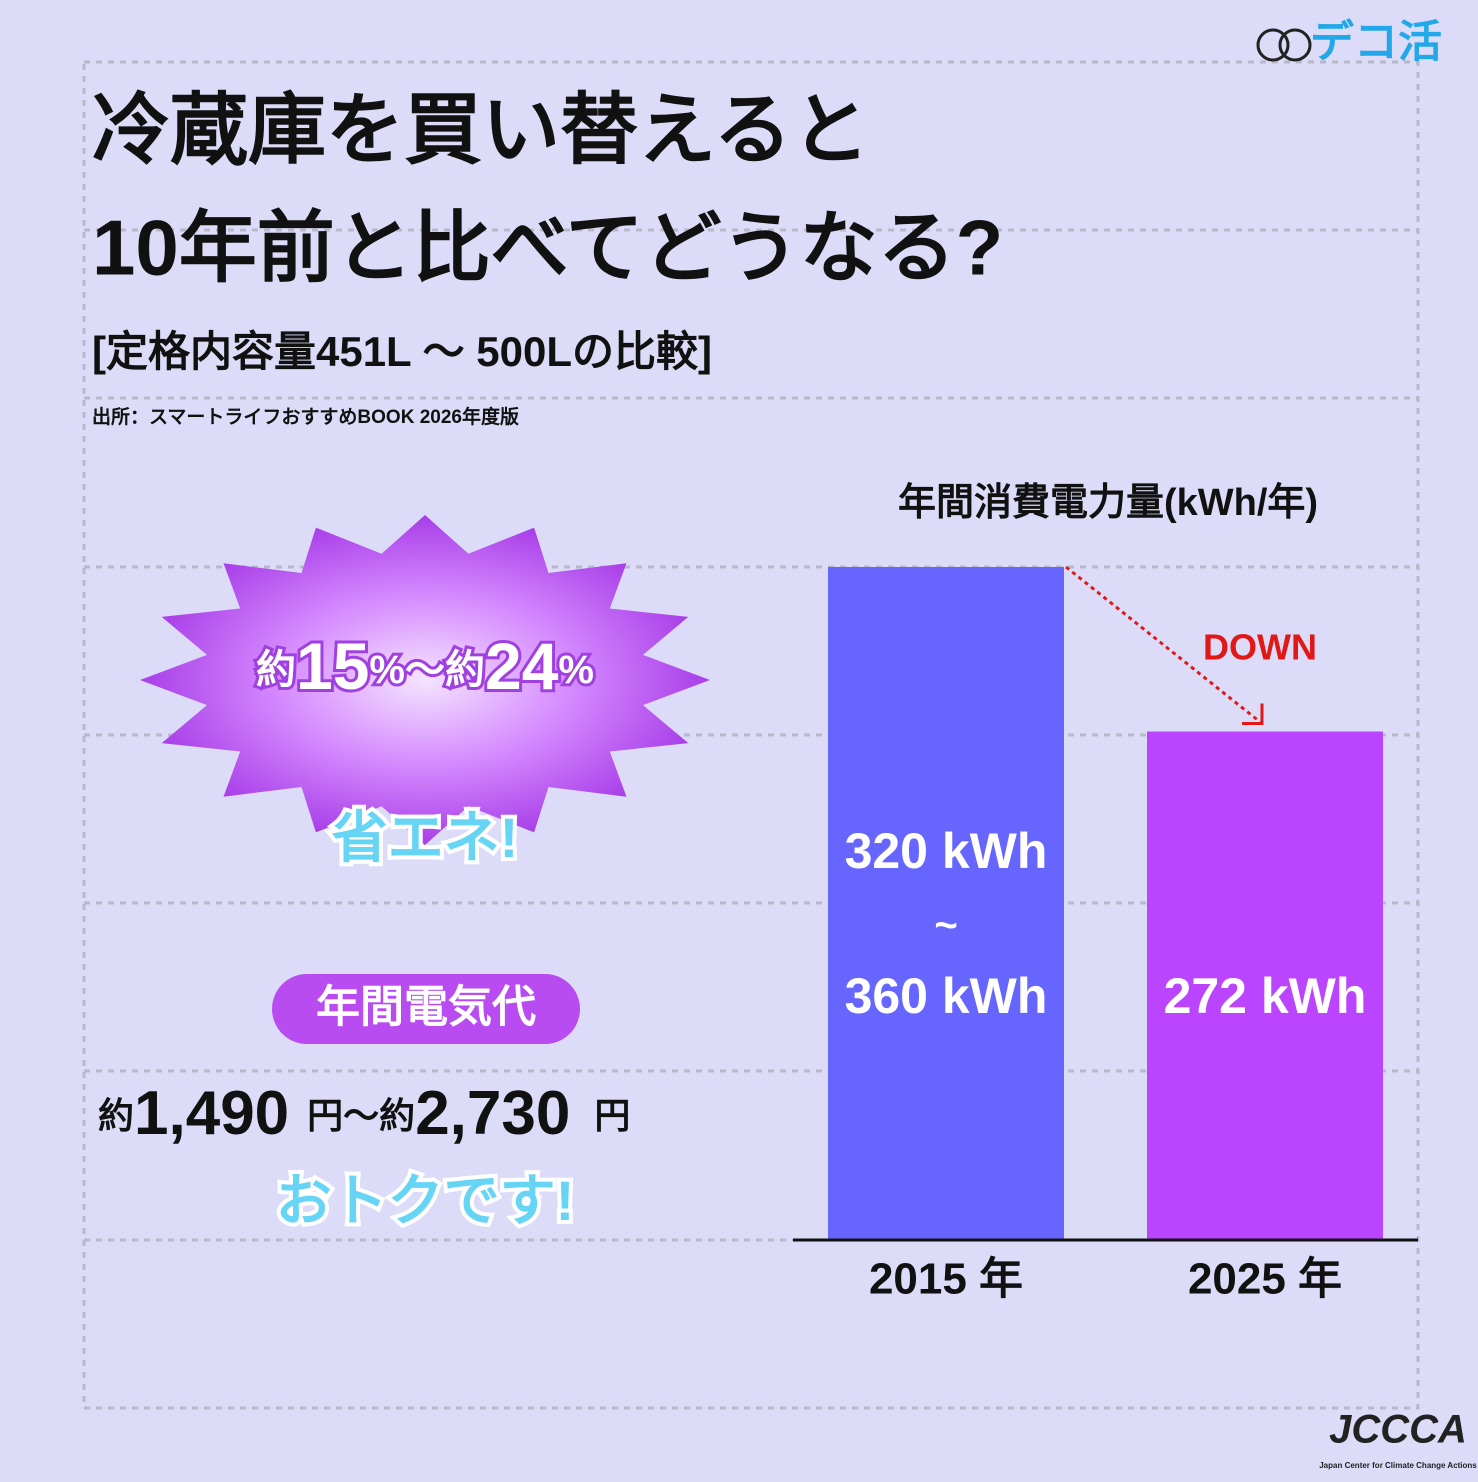  What do you see at coordinates (1253, 714) in the screenshot?
I see `arrow-head` at bounding box center [1253, 714].